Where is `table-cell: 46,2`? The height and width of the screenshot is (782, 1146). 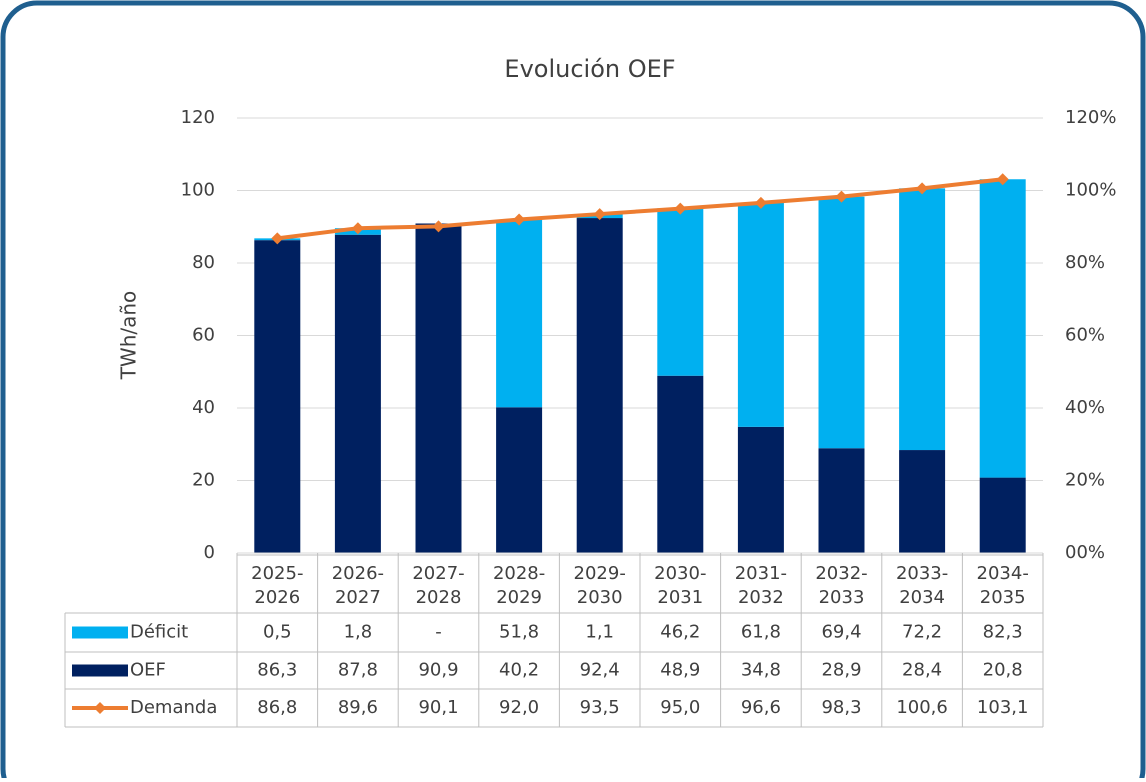
table-cell: 46,2 is located at coordinates (680, 632).